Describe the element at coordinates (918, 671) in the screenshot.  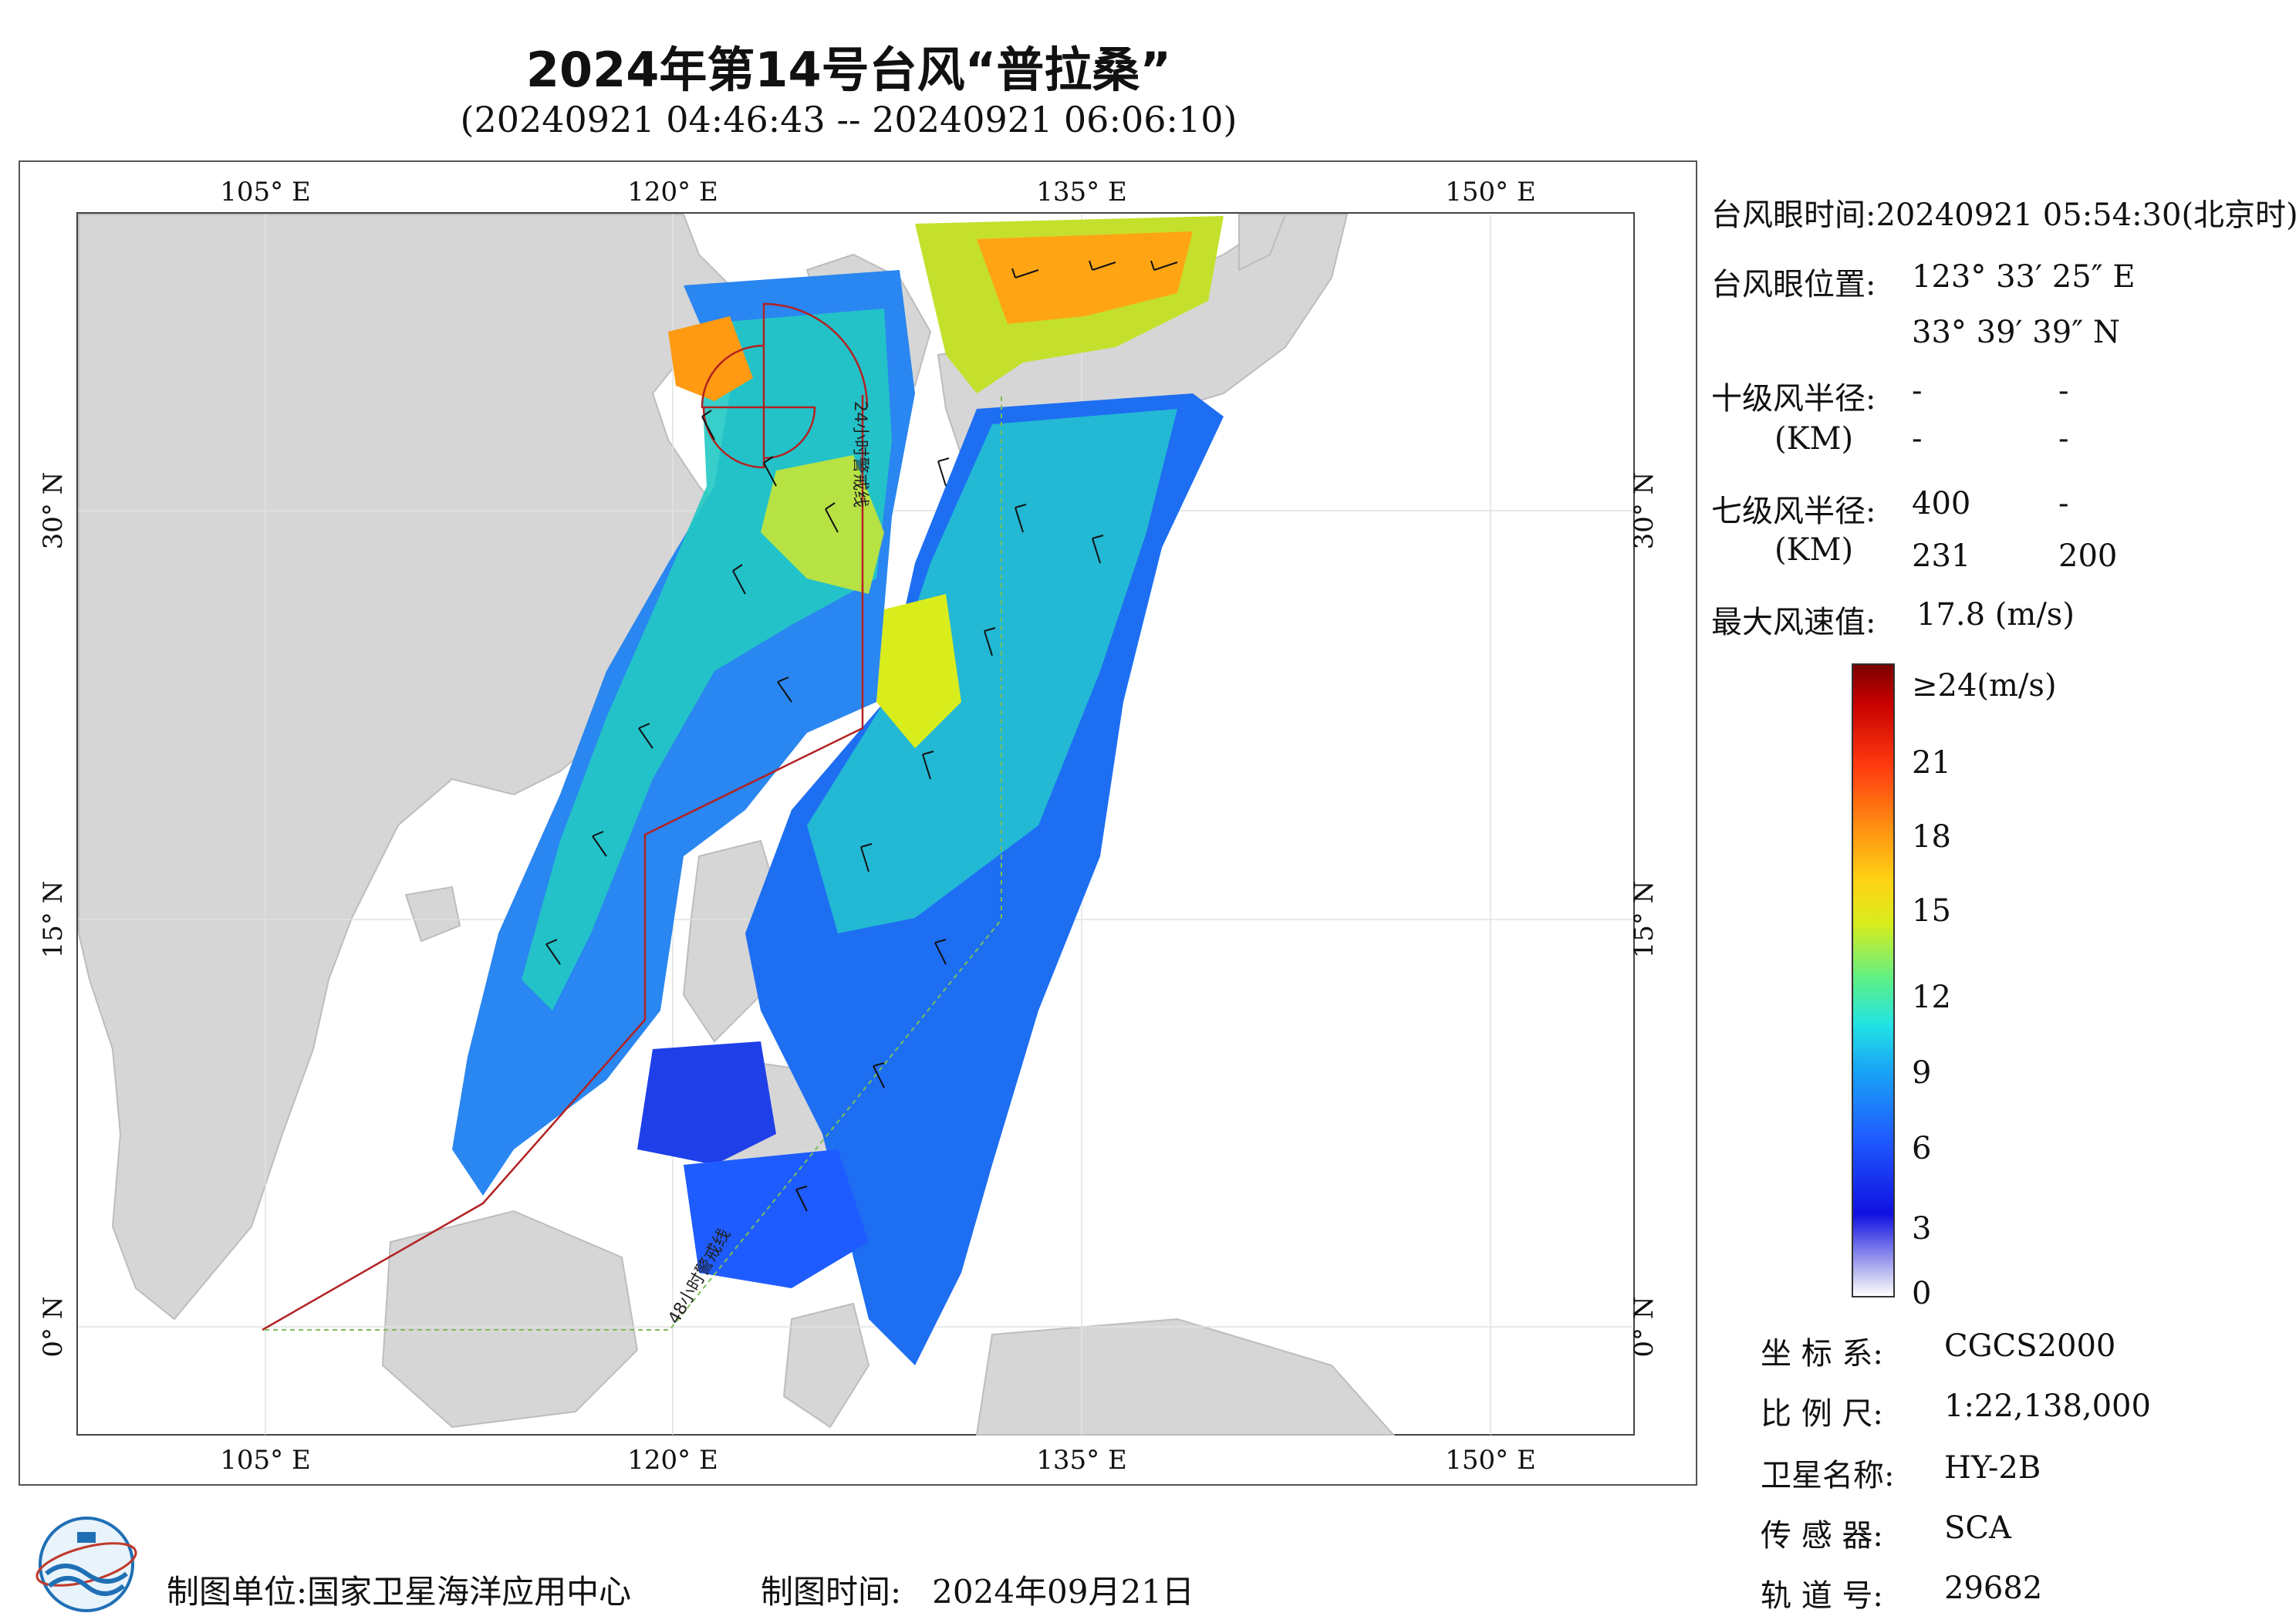
I see `swath-east-yellow` at that location.